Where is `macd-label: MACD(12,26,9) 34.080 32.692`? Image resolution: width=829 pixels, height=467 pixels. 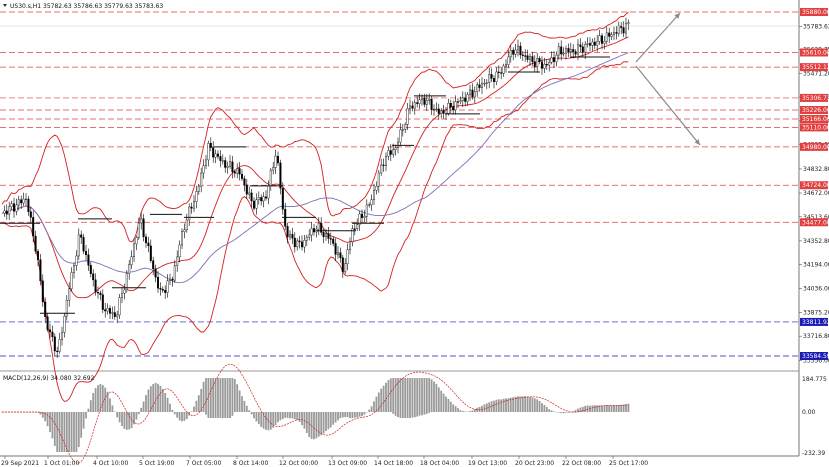 macd-label: MACD(12,26,9) 34.080 32.692 is located at coordinates (49, 378).